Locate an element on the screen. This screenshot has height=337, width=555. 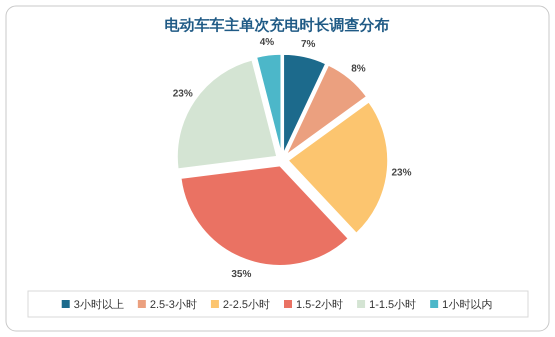
chart-title: 电动车车主单次充电时长调查分布 is located at coordinates (277, 25).